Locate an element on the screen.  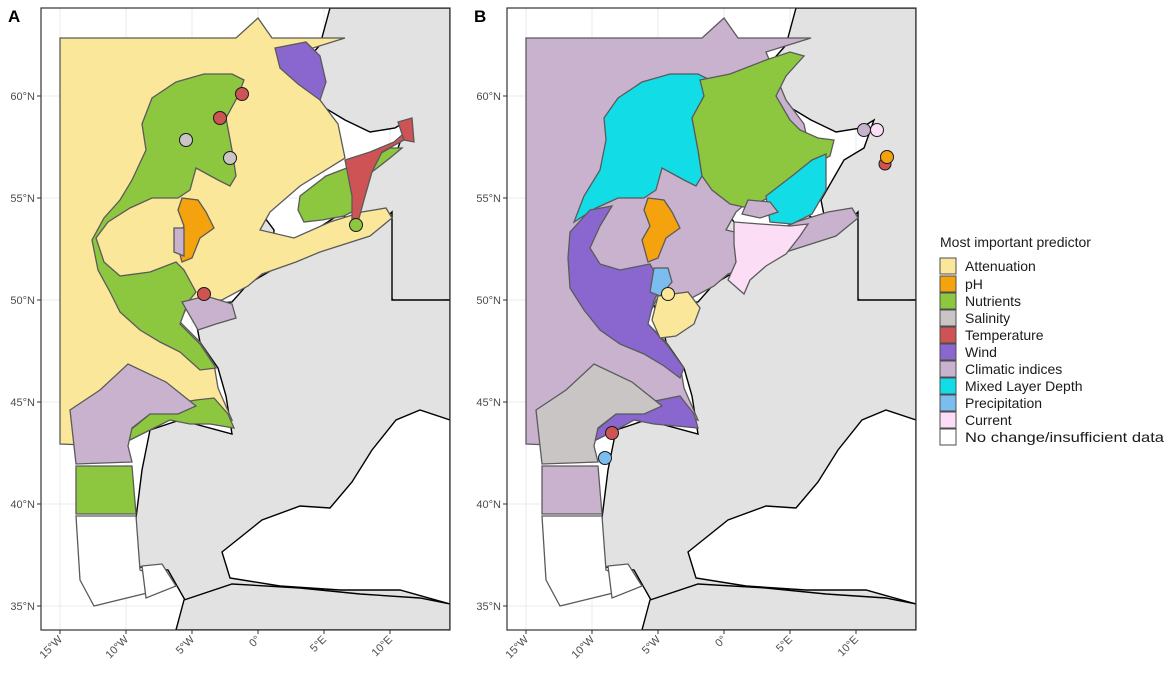
legend-item: Climatic indices is located at coordinates (1000, 369).